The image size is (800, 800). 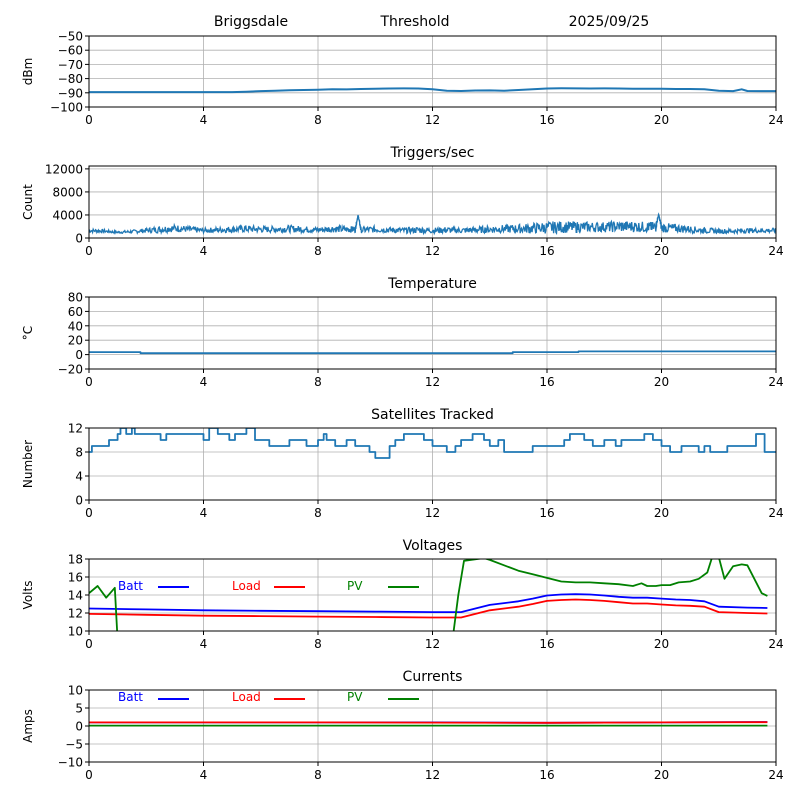 What do you see at coordinates (75, 298) in the screenshot?
I see `y-tick-label: 80` at bounding box center [75, 298].